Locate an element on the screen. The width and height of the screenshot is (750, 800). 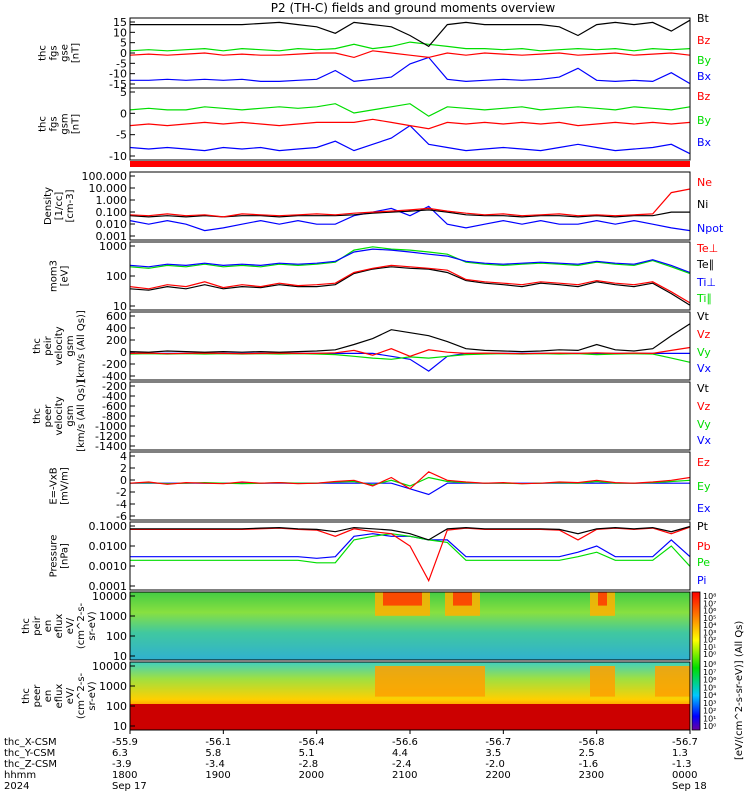
y-tick-label: 400 is located at coordinates (116, 328).